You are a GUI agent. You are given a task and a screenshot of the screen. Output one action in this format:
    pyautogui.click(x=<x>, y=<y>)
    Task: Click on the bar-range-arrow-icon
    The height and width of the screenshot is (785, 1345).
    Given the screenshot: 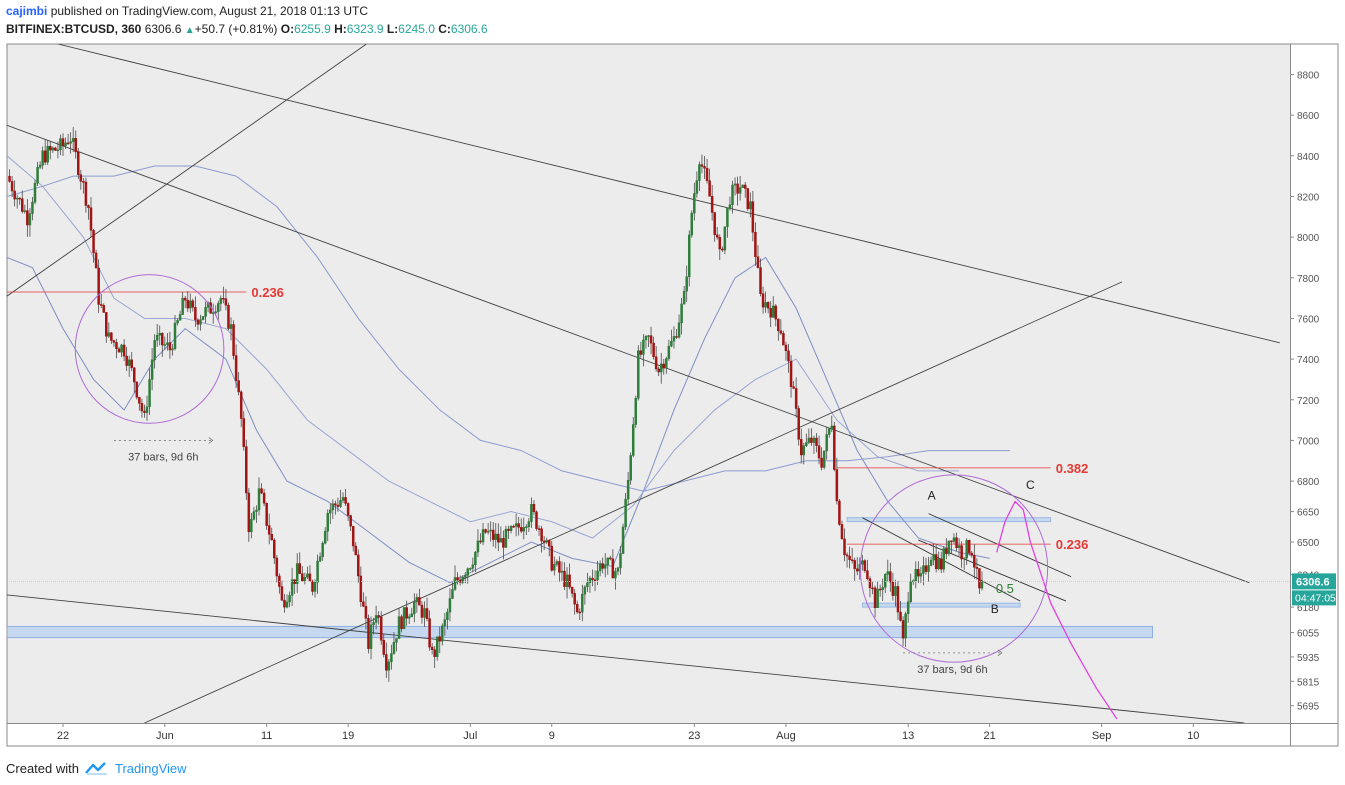 What is the action you would take?
    pyautogui.click(x=211, y=440)
    